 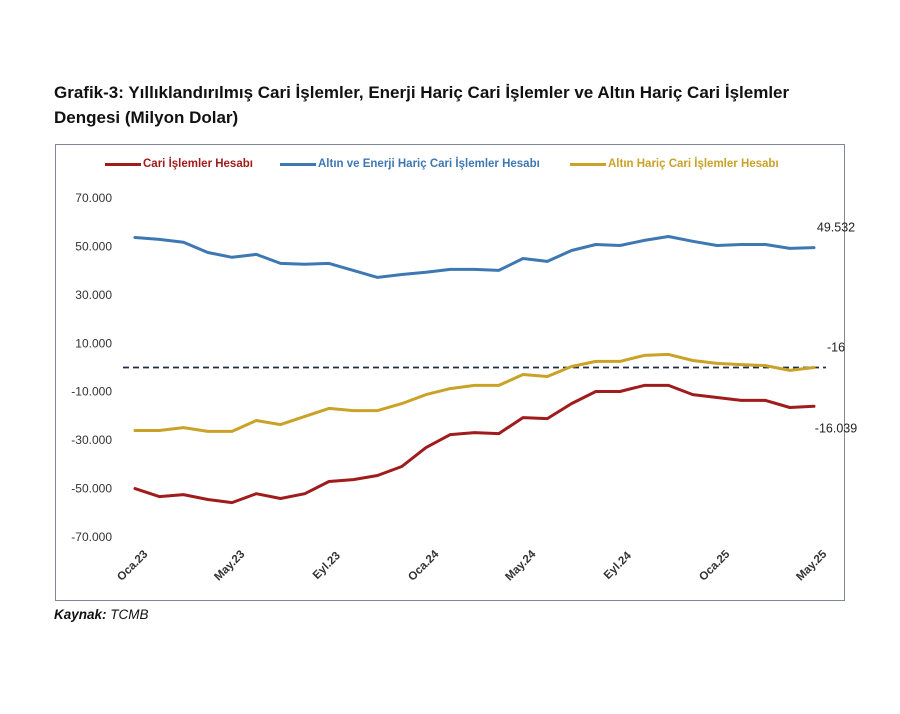 I want to click on x-tick-label: Eyl.24, so click(x=618, y=565).